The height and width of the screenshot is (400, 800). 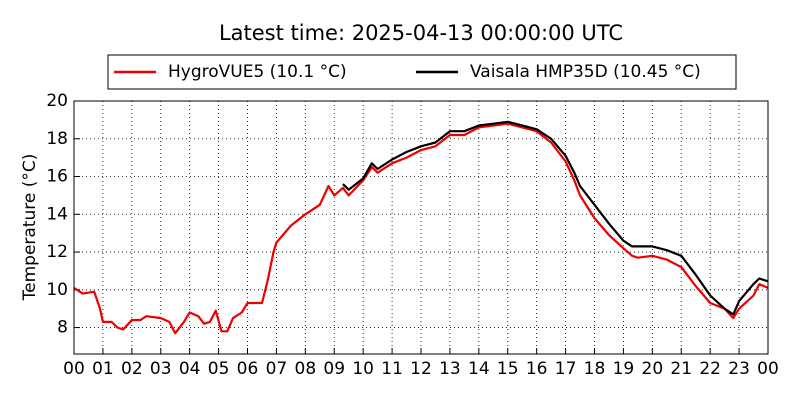 I want to click on y-tick-label: 10, so click(x=57, y=290).